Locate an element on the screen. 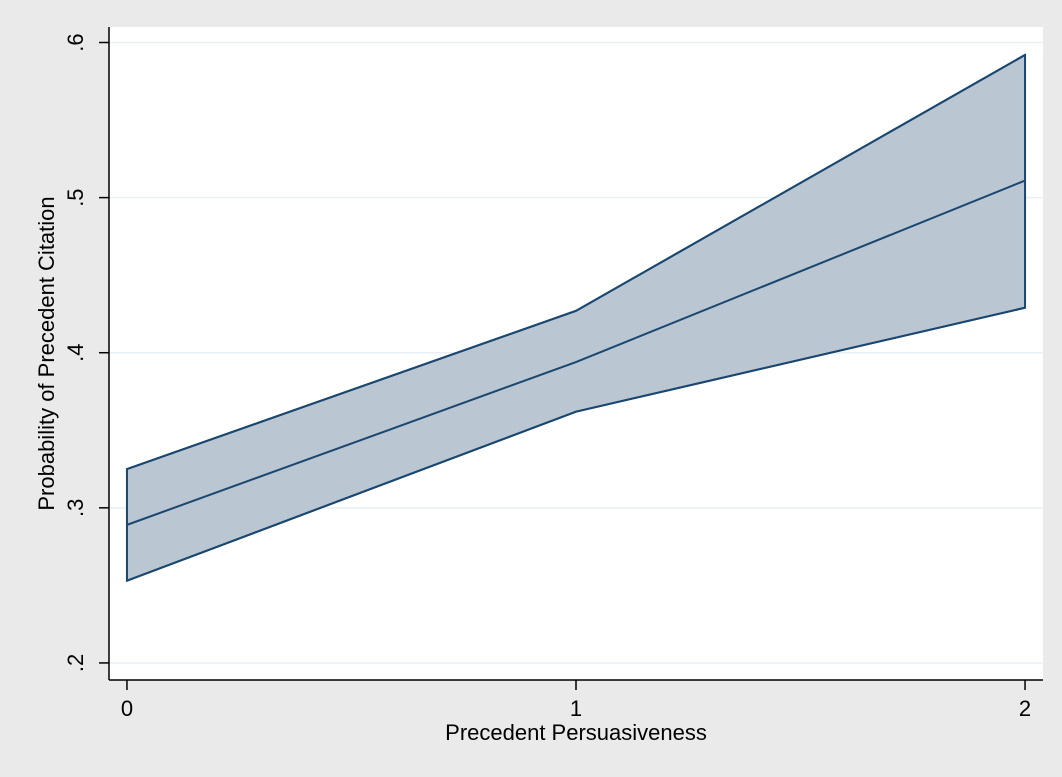  x-axis-ticks: 0 1 2 is located at coordinates (576, 700).